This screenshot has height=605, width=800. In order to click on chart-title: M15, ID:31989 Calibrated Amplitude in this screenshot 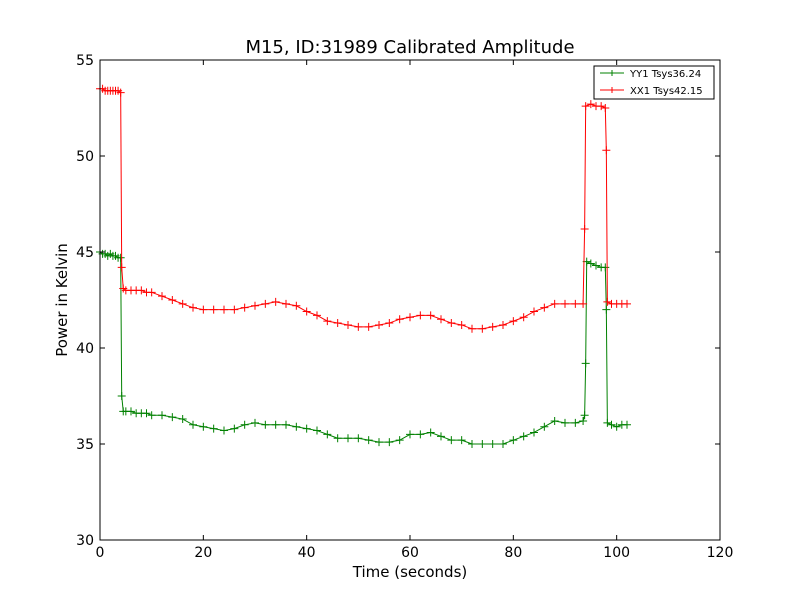, I will do `click(409, 47)`.